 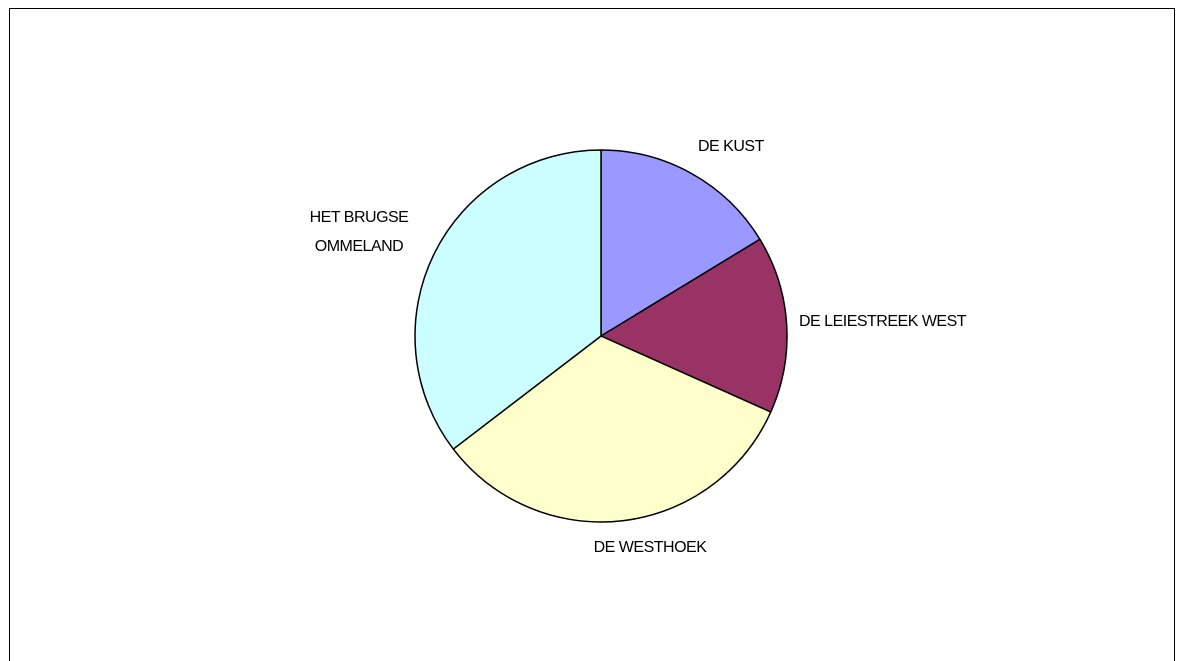 What do you see at coordinates (731, 146) in the screenshot?
I see `slice-label: DE KUST` at bounding box center [731, 146].